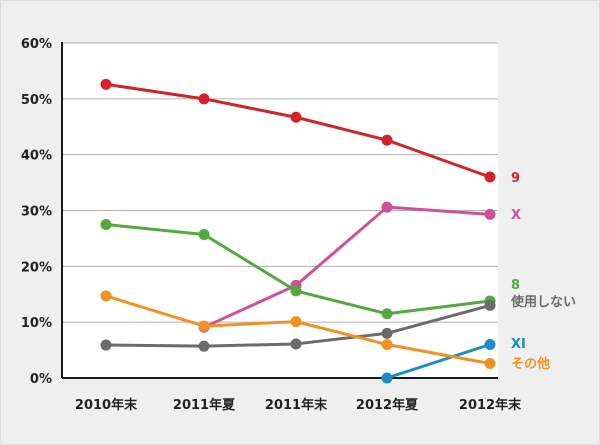 This screenshot has height=445, width=600. I want to click on y-tick-label: 10%, so click(36, 323).